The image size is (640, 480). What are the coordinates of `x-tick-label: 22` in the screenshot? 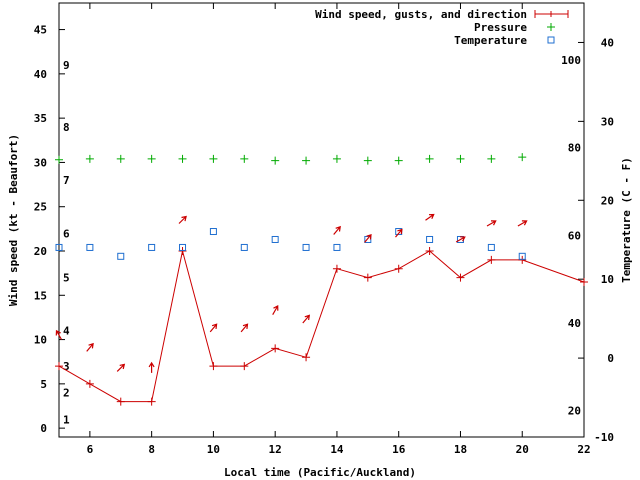 It's located at (583, 449).